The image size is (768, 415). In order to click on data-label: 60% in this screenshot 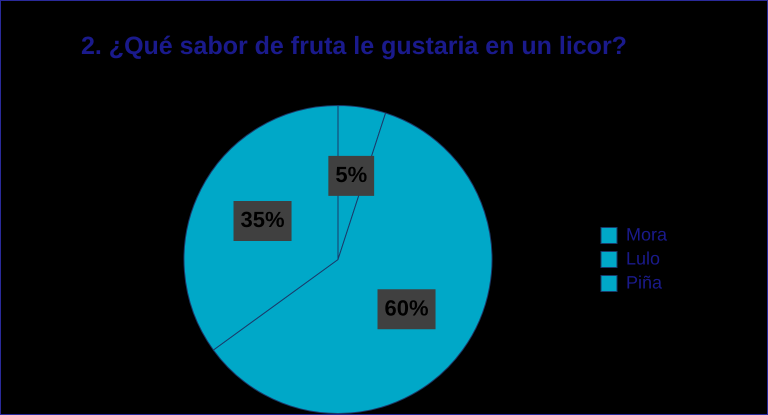, I will do `click(406, 307)`.